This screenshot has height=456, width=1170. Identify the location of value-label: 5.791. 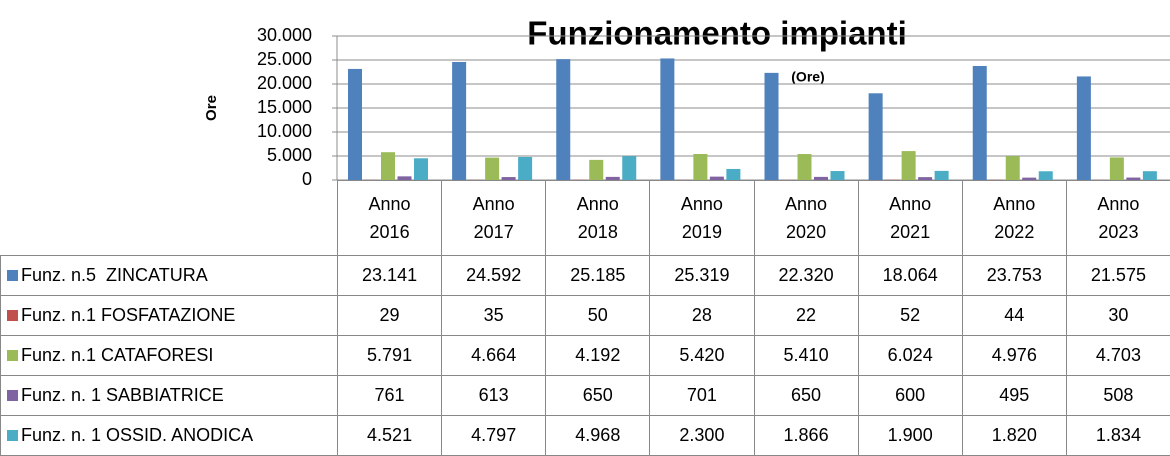
(390, 356).